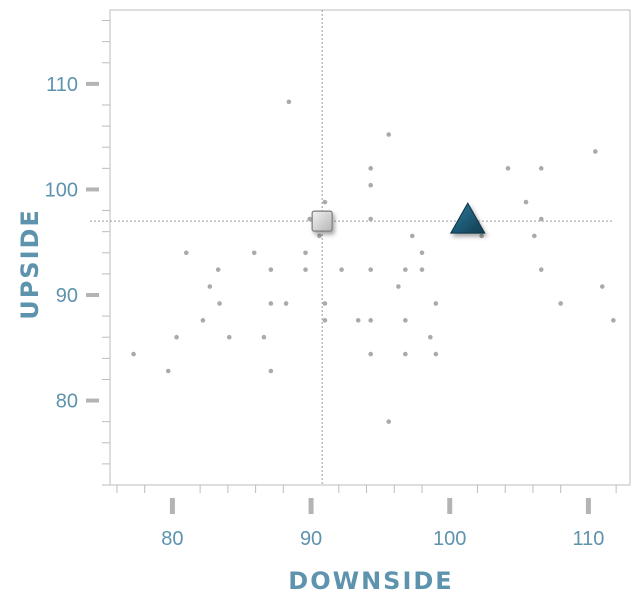 Image resolution: width=639 pixels, height=592 pixels. What do you see at coordinates (61, 243) in the screenshot?
I see `y-axis-tick-labels: 80 90 100 110` at bounding box center [61, 243].